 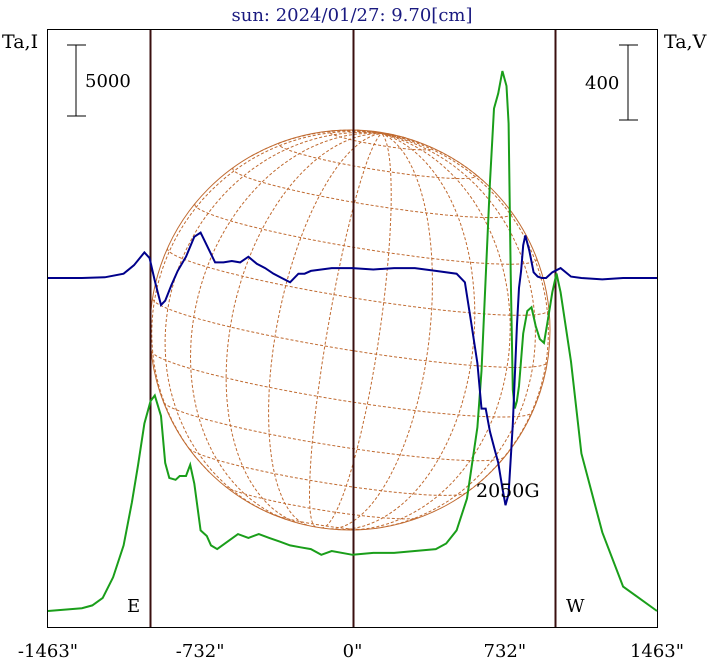 I want to click on x-tick-label: -1463", so click(x=48, y=651).